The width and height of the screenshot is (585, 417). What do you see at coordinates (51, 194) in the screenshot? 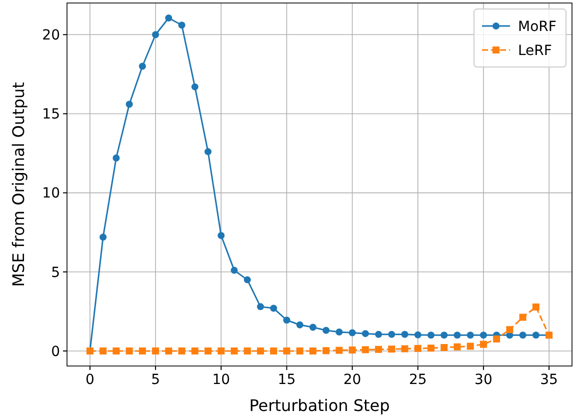
I see `y-tick-label: 10` at bounding box center [51, 194].